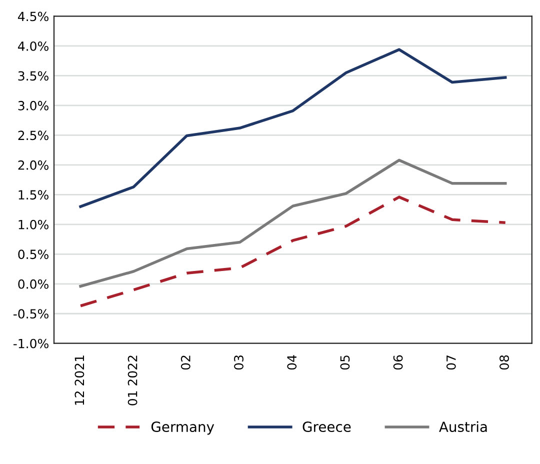  What do you see at coordinates (33, 255) in the screenshot?
I see `y-tick-label: 0.5%` at bounding box center [33, 255].